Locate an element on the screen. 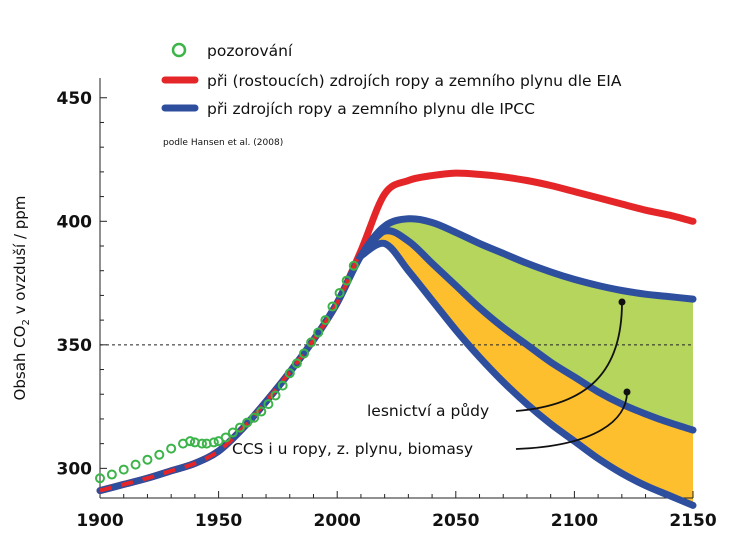 The height and width of the screenshot is (550, 750). x-tick-label: 1900 is located at coordinates (99, 521).